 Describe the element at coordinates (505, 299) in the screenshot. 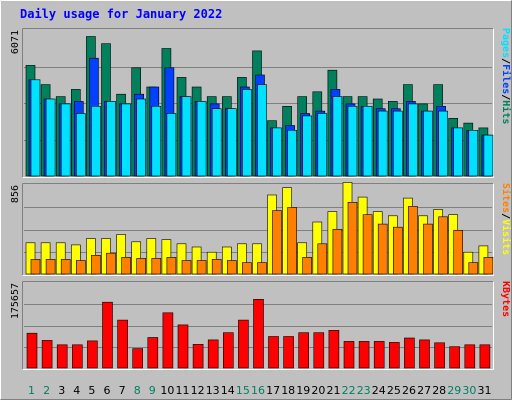

I see `legend-kbytes: KBytes` at that location.